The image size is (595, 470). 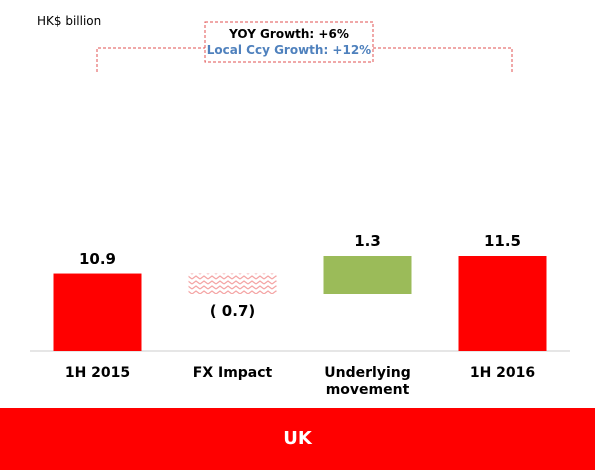 What do you see at coordinates (367, 241) in the screenshot?
I see `value-label: 1.3` at bounding box center [367, 241].